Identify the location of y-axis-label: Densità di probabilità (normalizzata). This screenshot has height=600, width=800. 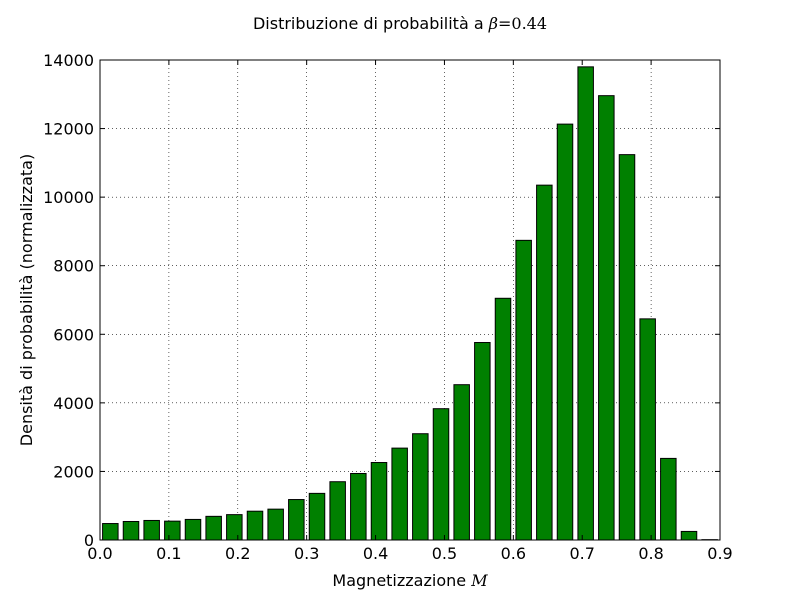
(26, 300).